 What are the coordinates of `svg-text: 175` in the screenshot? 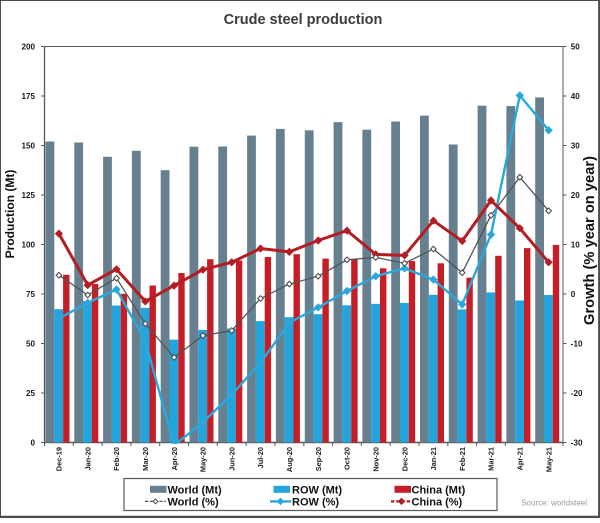 It's located at (28, 96).